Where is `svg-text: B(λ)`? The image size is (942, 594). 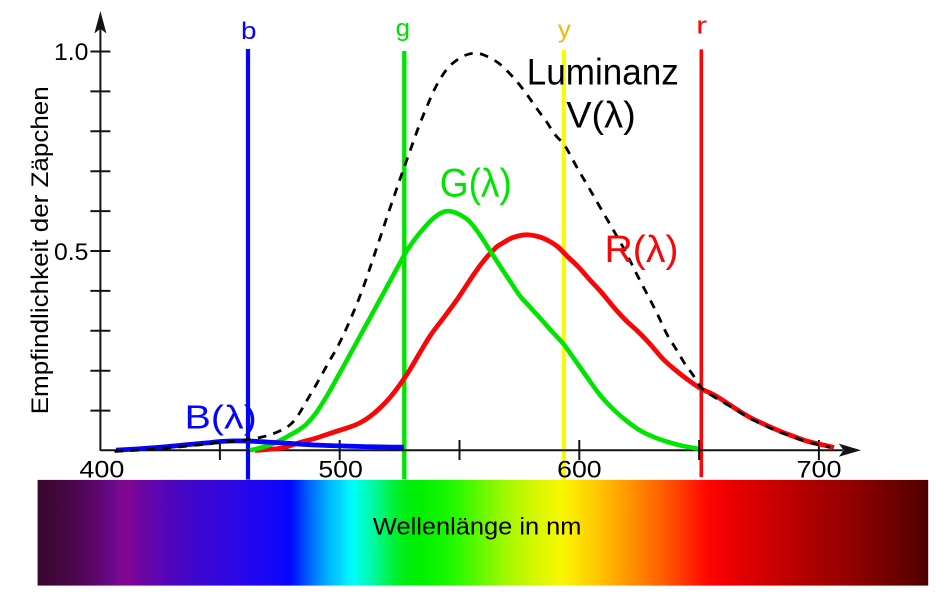 svg-text: B(λ) is located at coordinates (221, 417).